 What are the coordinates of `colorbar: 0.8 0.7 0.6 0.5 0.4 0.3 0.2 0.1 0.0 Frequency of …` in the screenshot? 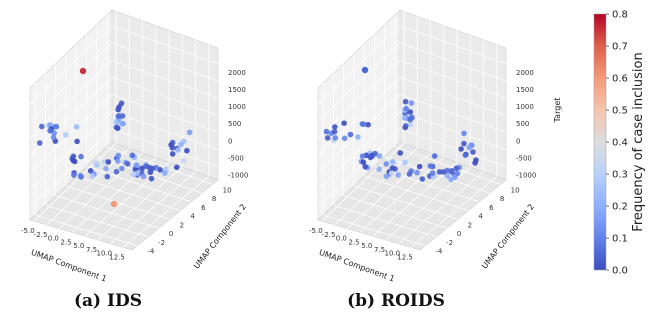 It's located at (619, 143).